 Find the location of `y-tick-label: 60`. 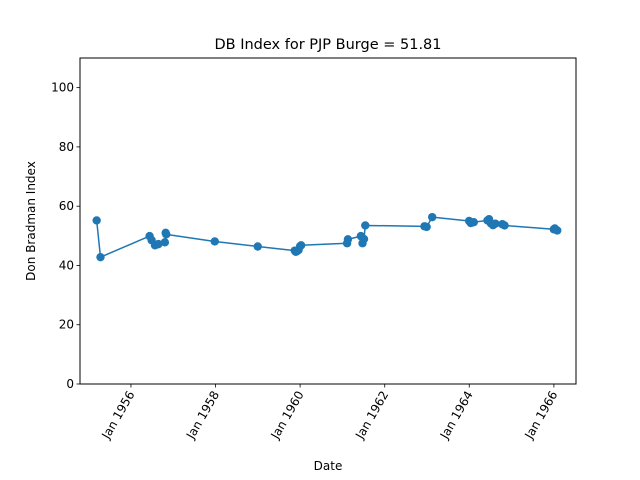

y-tick-label: 60 is located at coordinates (66, 206).